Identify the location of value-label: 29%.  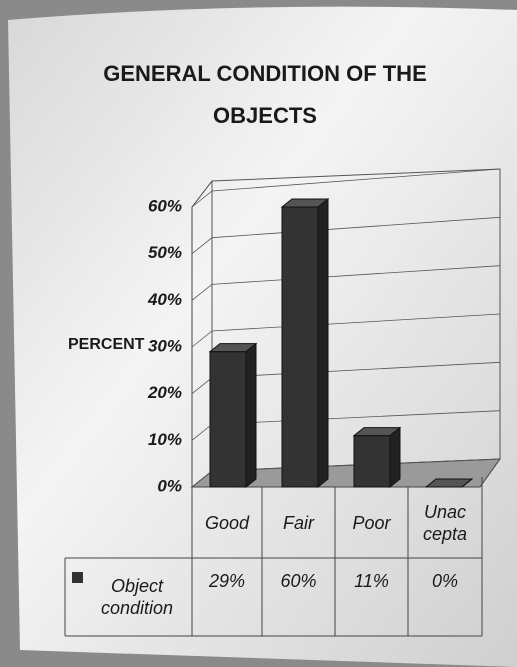
(227, 580).